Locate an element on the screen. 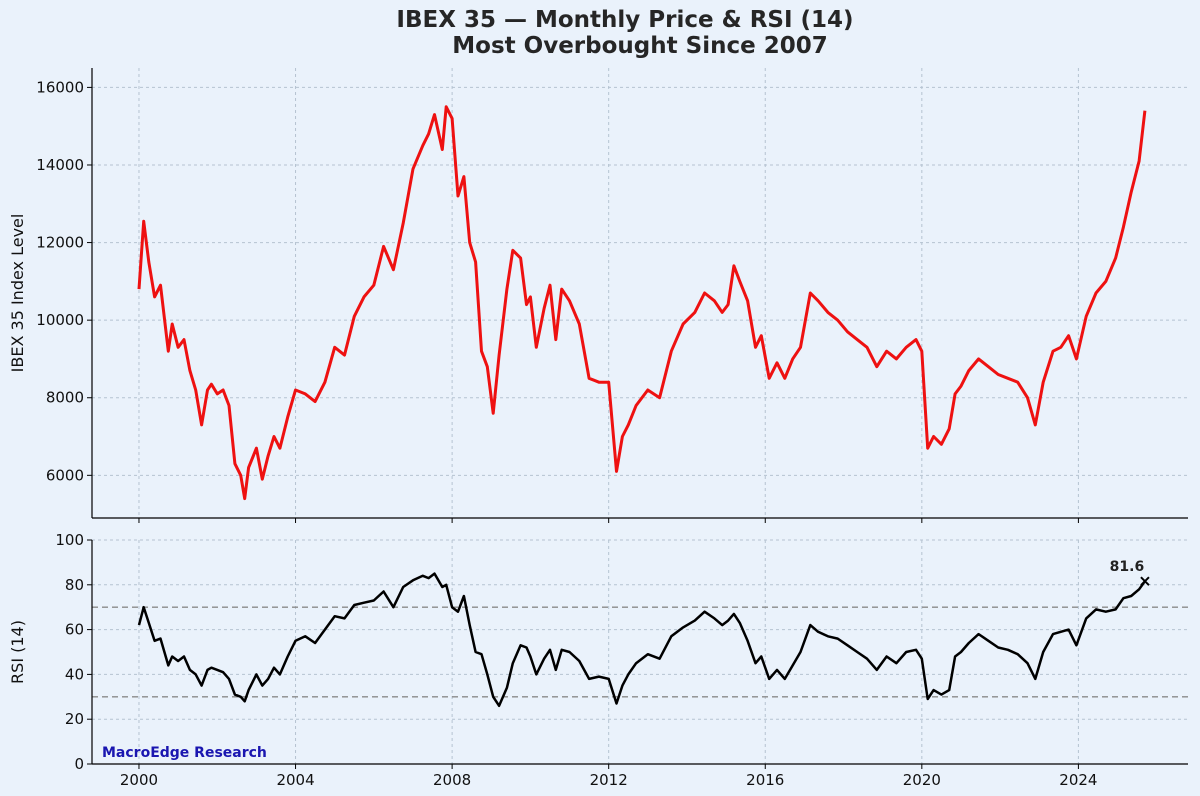  price-y-tick-label: 10000 is located at coordinates (60, 320).